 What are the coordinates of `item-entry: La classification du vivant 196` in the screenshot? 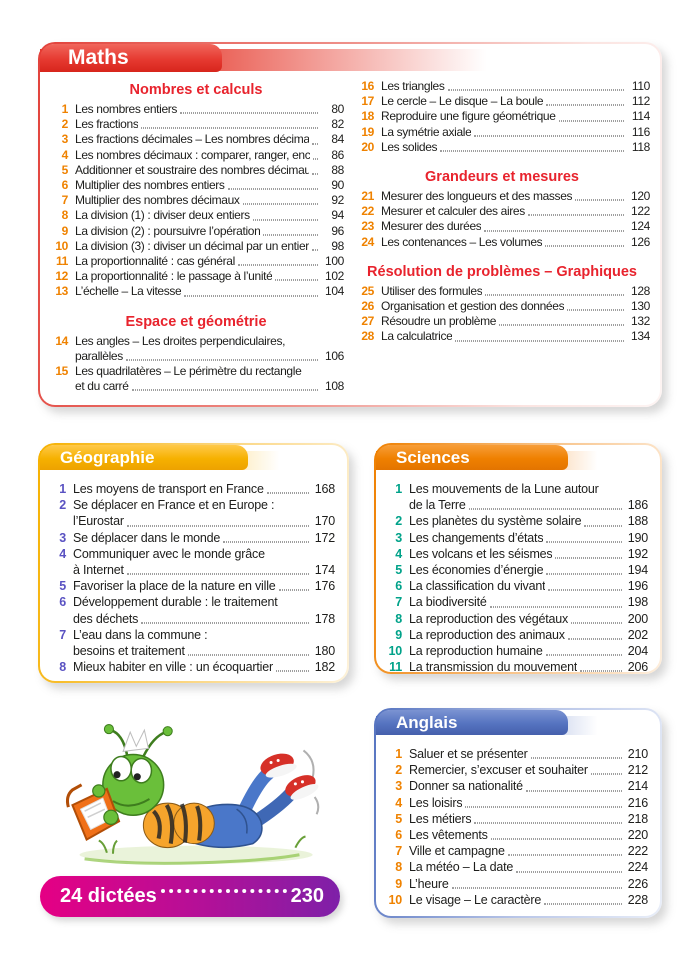 It's located at (528, 586).